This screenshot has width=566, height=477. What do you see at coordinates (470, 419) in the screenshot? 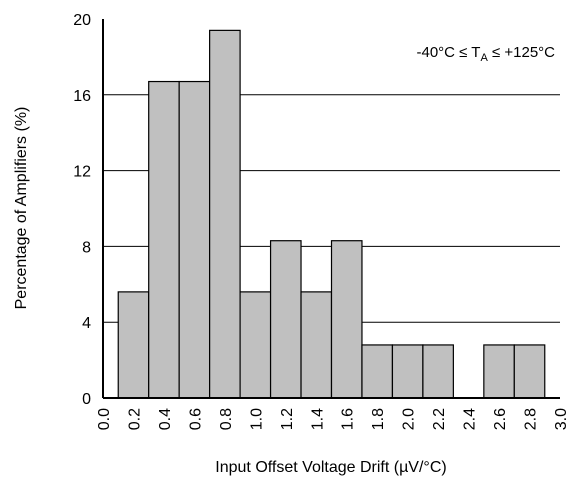
I see `x-tick-label: 2.4` at bounding box center [470, 419].